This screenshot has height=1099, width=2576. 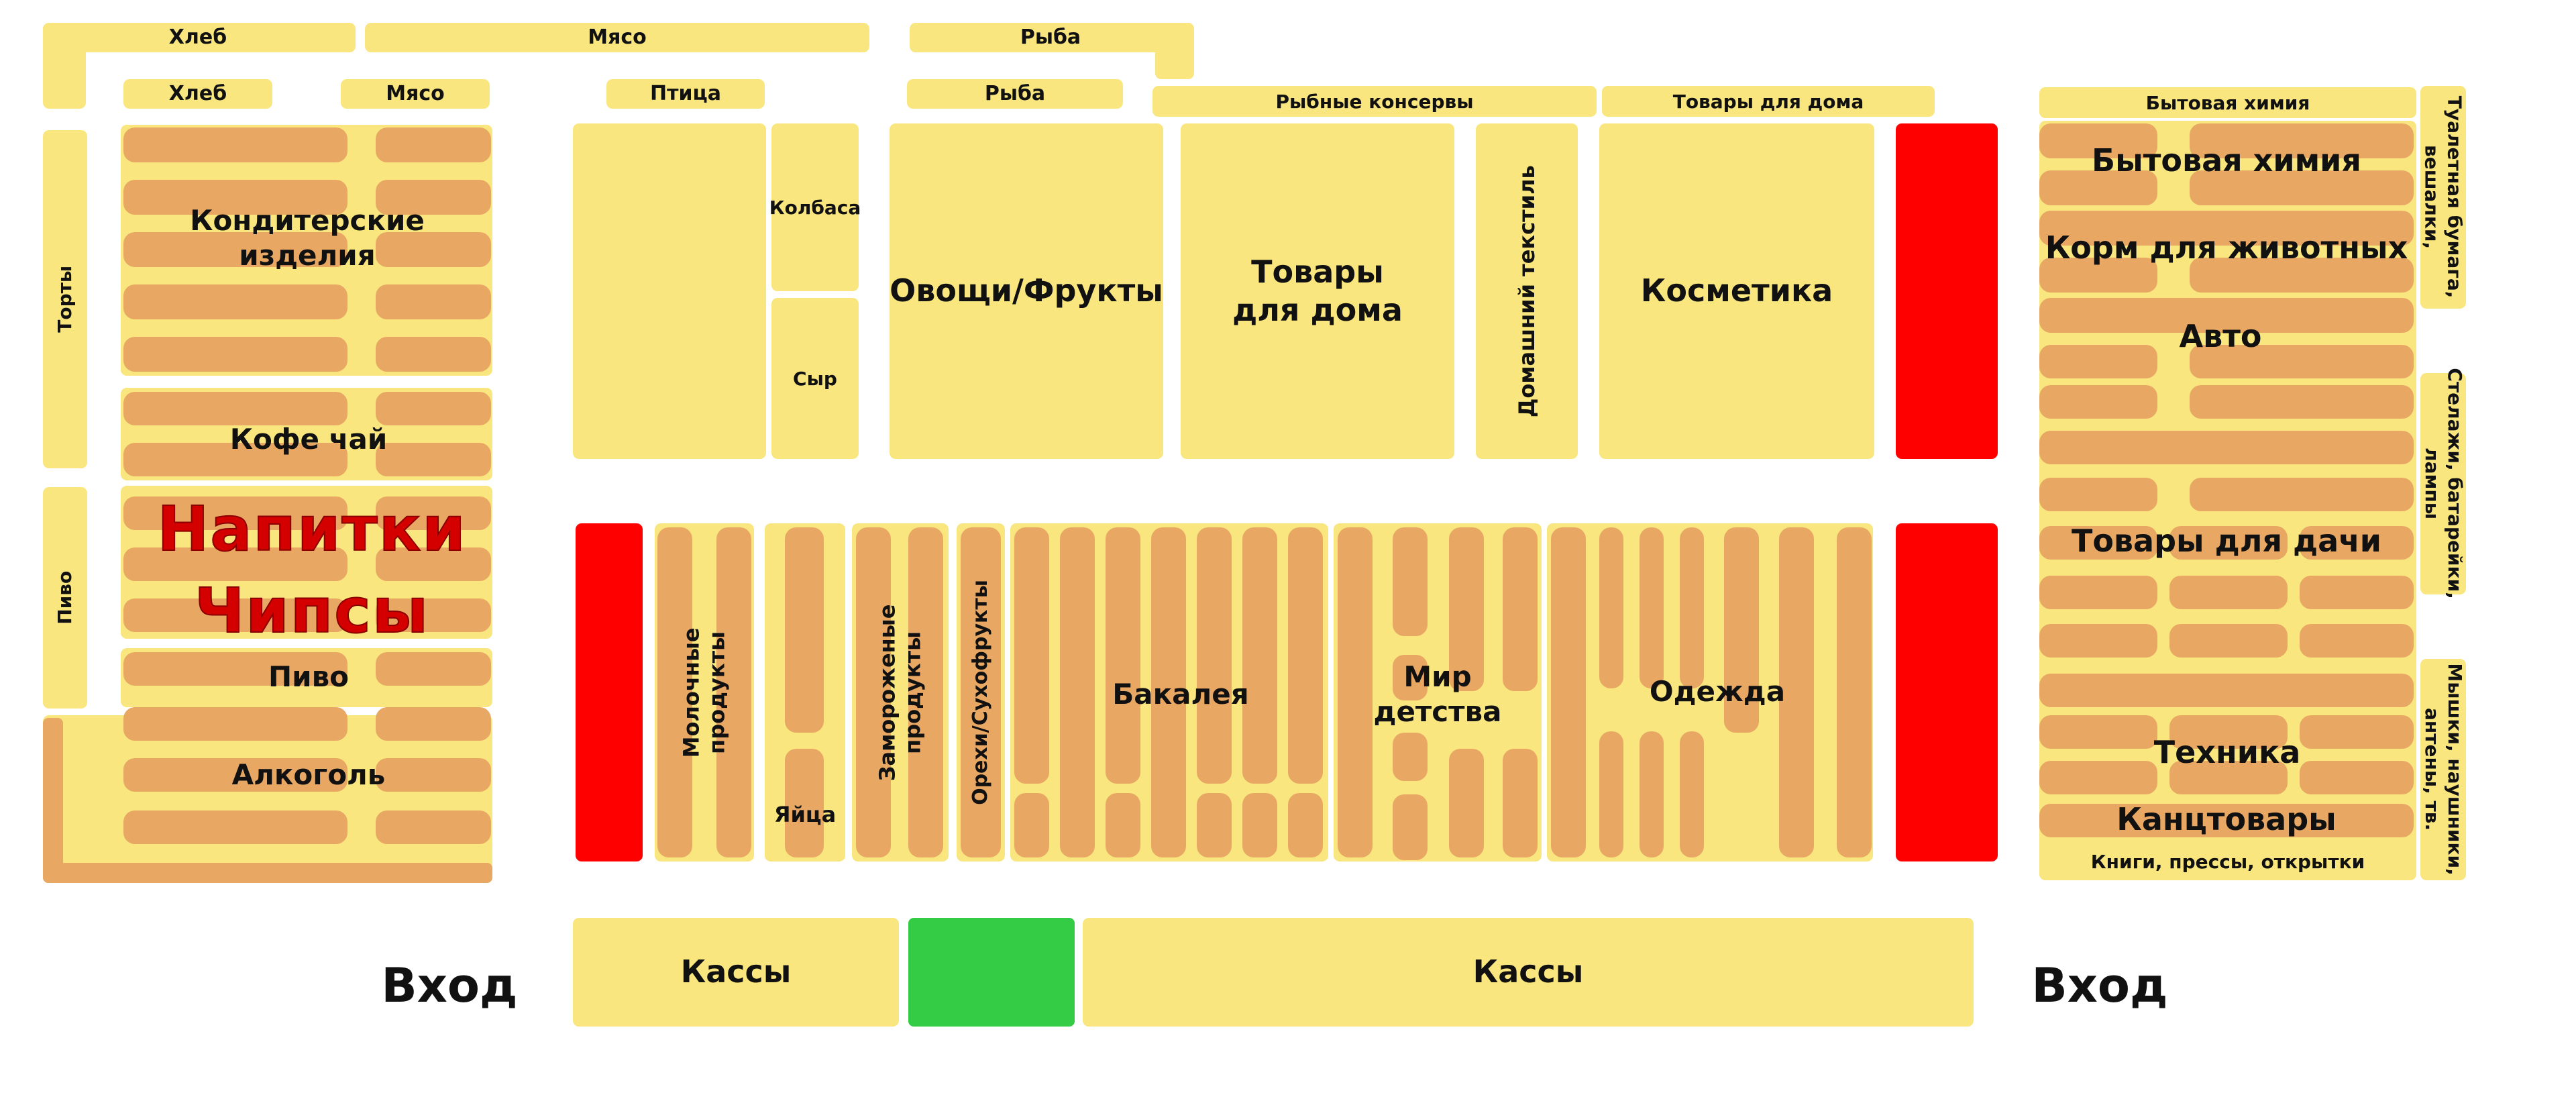 What do you see at coordinates (900, 692) in the screenshot?
I see `frozen-label-wrap: Замороженые продукты` at bounding box center [900, 692].